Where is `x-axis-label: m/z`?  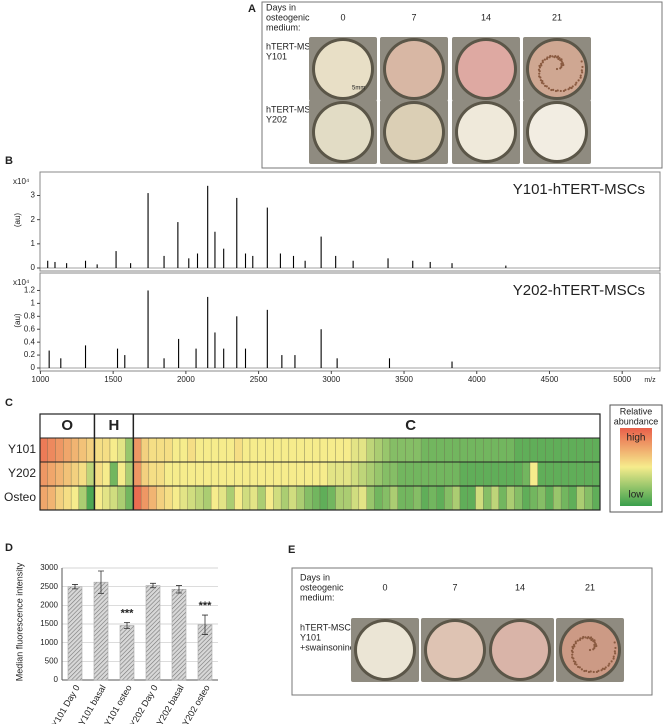 x-axis-label: m/z is located at coordinates (650, 380).